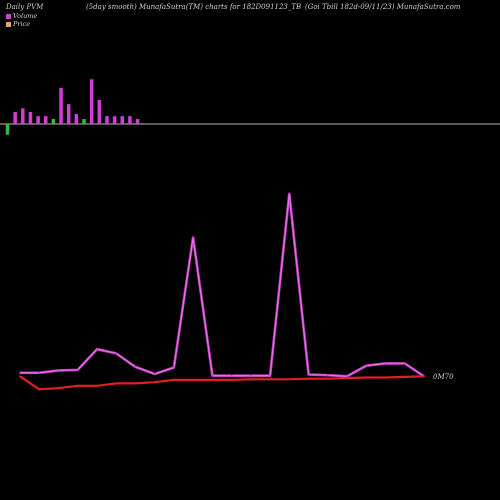 The image size is (500, 500). Describe the element at coordinates (25, 7) in the screenshot. I see `chart-header-left: Daily PVM` at that location.